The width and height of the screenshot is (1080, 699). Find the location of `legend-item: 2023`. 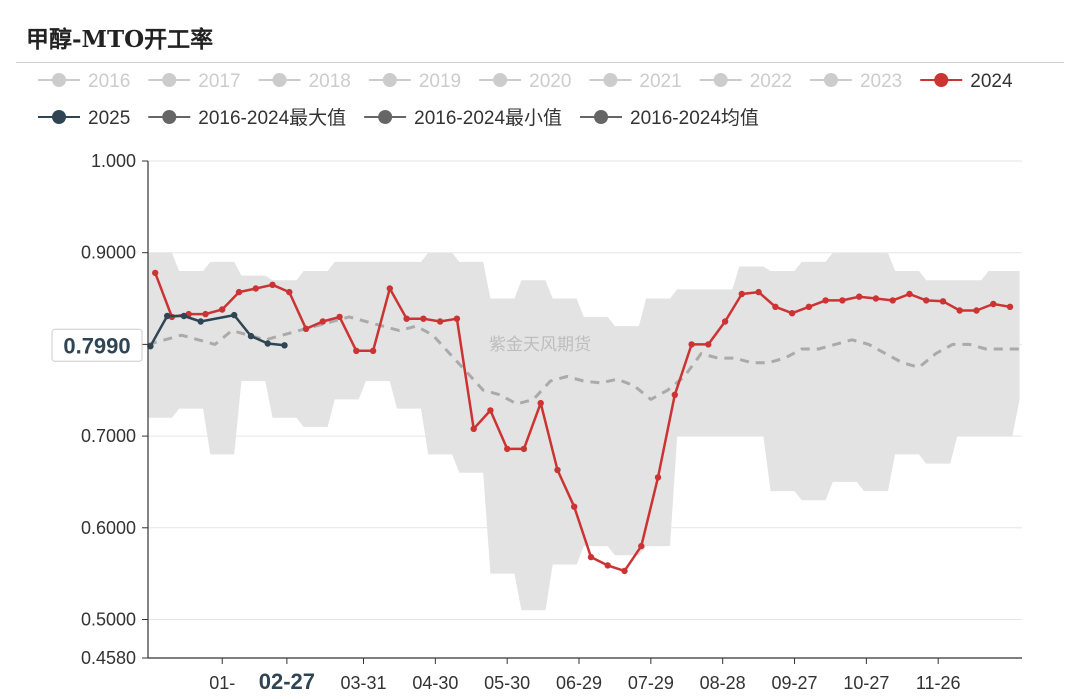

legend-item: 2023 is located at coordinates (855, 81).